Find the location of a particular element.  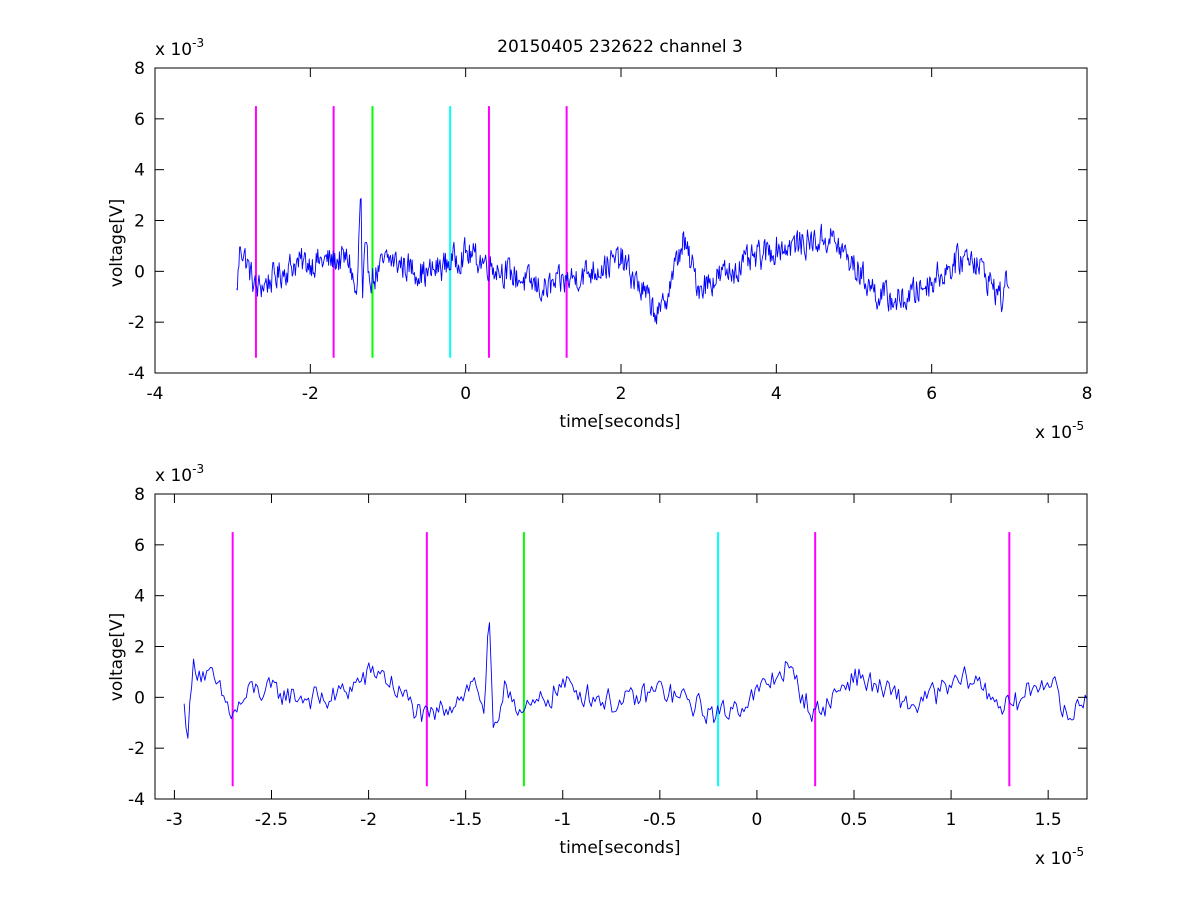

bottom-y-exponent-base: x 10 is located at coordinates (173, 476).